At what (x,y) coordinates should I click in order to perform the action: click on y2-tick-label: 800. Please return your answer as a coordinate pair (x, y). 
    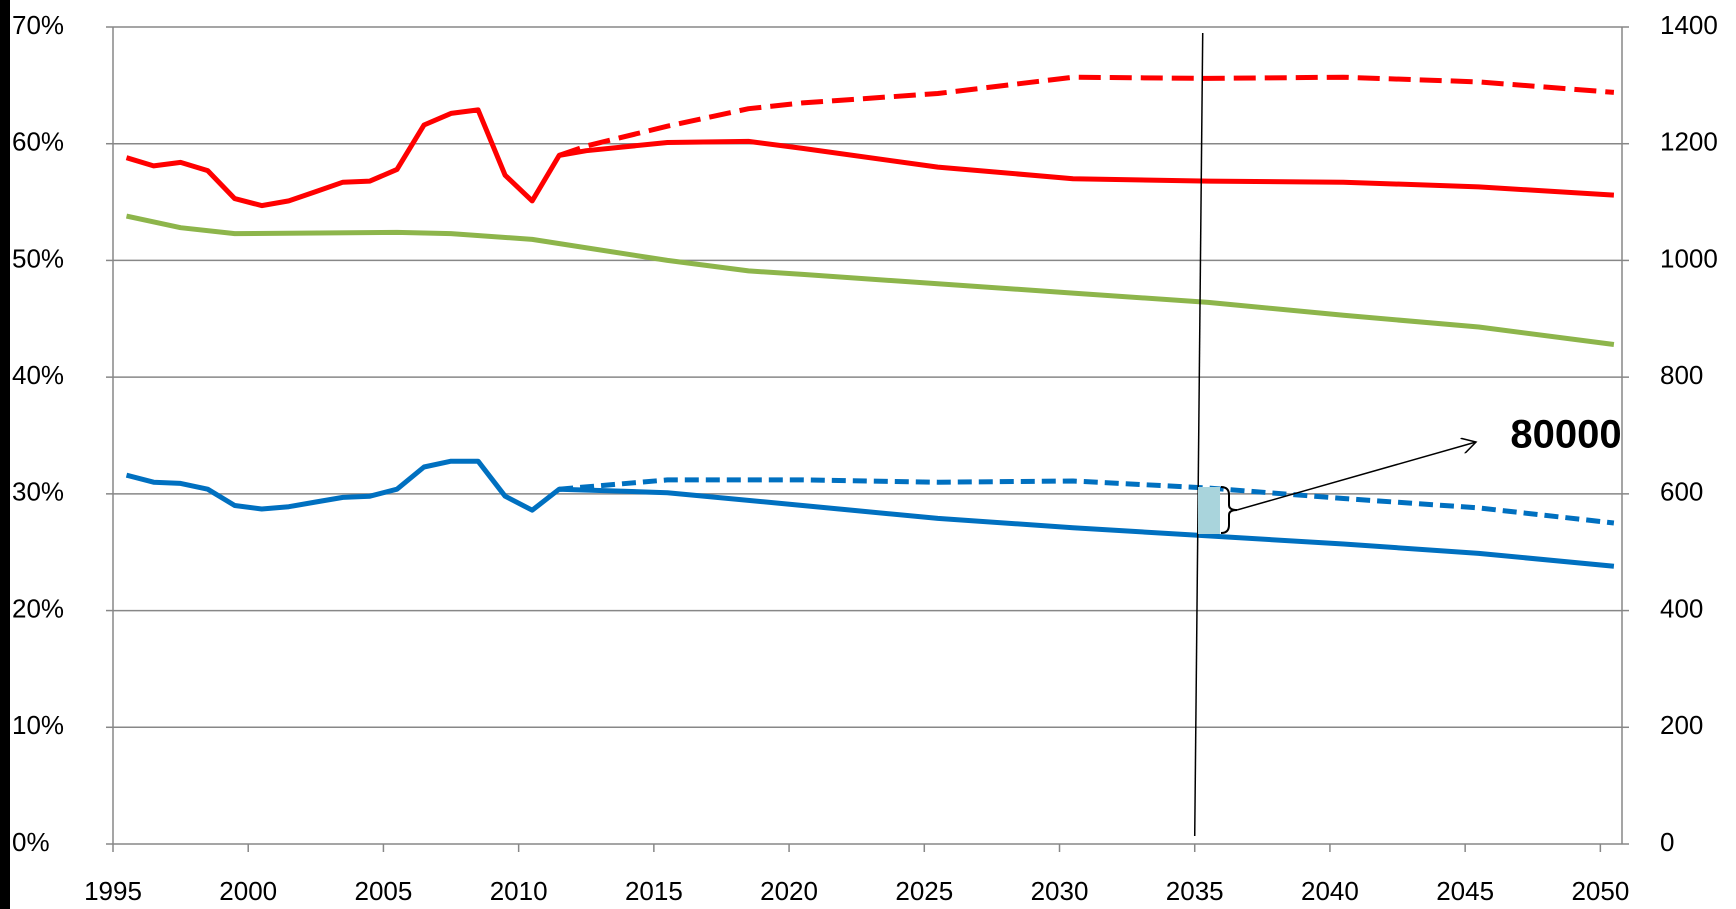
    Looking at the image, I should click on (1681, 375).